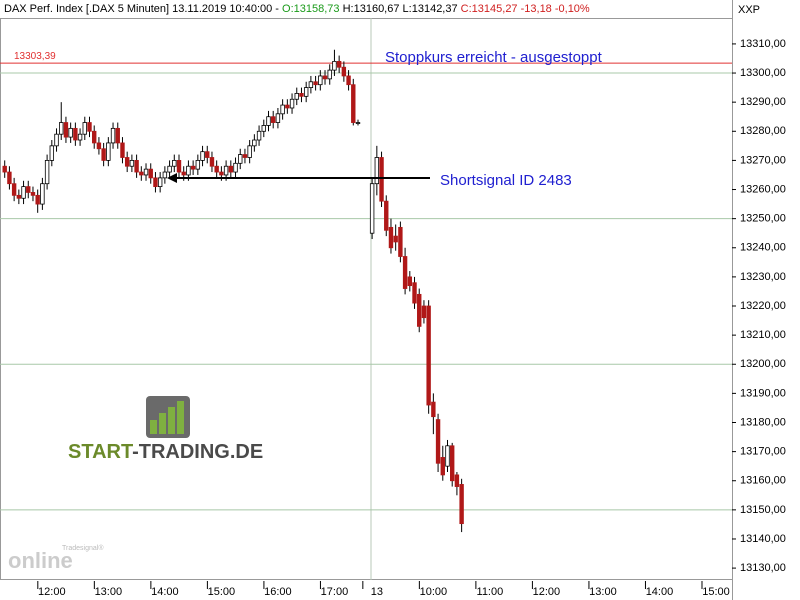 The height and width of the screenshot is (600, 800). What do you see at coordinates (40, 560) in the screenshot?
I see `brand-big: online` at bounding box center [40, 560].